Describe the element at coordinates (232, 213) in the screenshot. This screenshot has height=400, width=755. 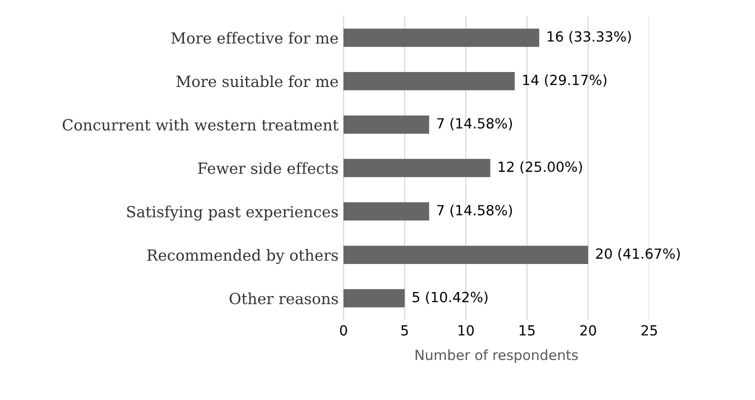
I see `y-tick-label: Satisfying past experiences` at that location.